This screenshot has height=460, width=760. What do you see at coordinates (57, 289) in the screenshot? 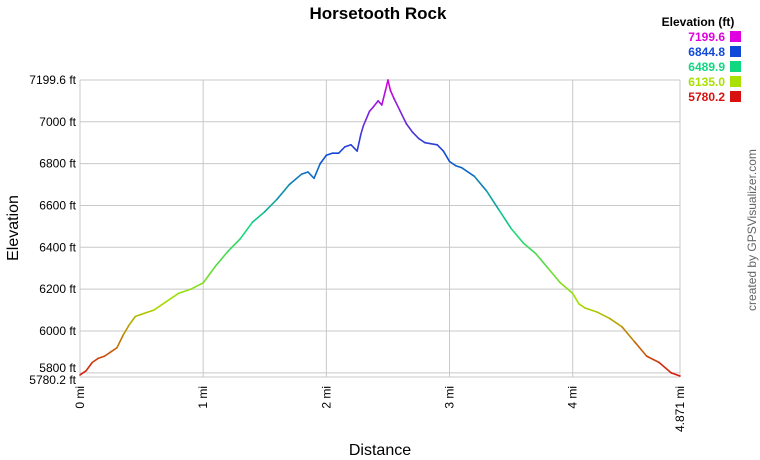
I see `y-tick-label: 6200 ft` at bounding box center [57, 289].